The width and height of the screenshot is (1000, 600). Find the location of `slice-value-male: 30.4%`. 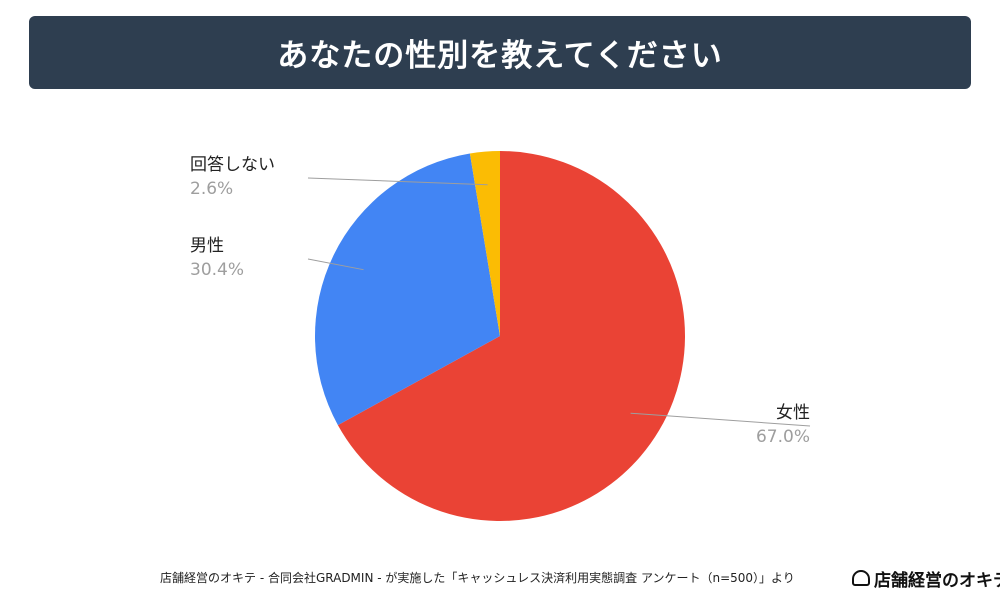

slice-value-male: 30.4% is located at coordinates (217, 270).